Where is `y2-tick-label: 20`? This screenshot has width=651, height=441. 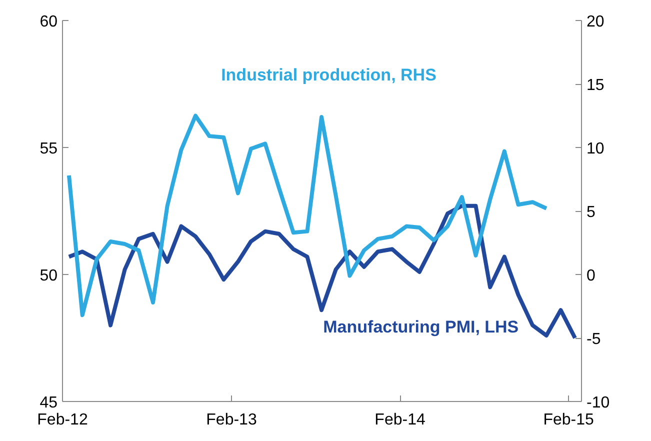
y2-tick-label: 20 is located at coordinates (595, 22).